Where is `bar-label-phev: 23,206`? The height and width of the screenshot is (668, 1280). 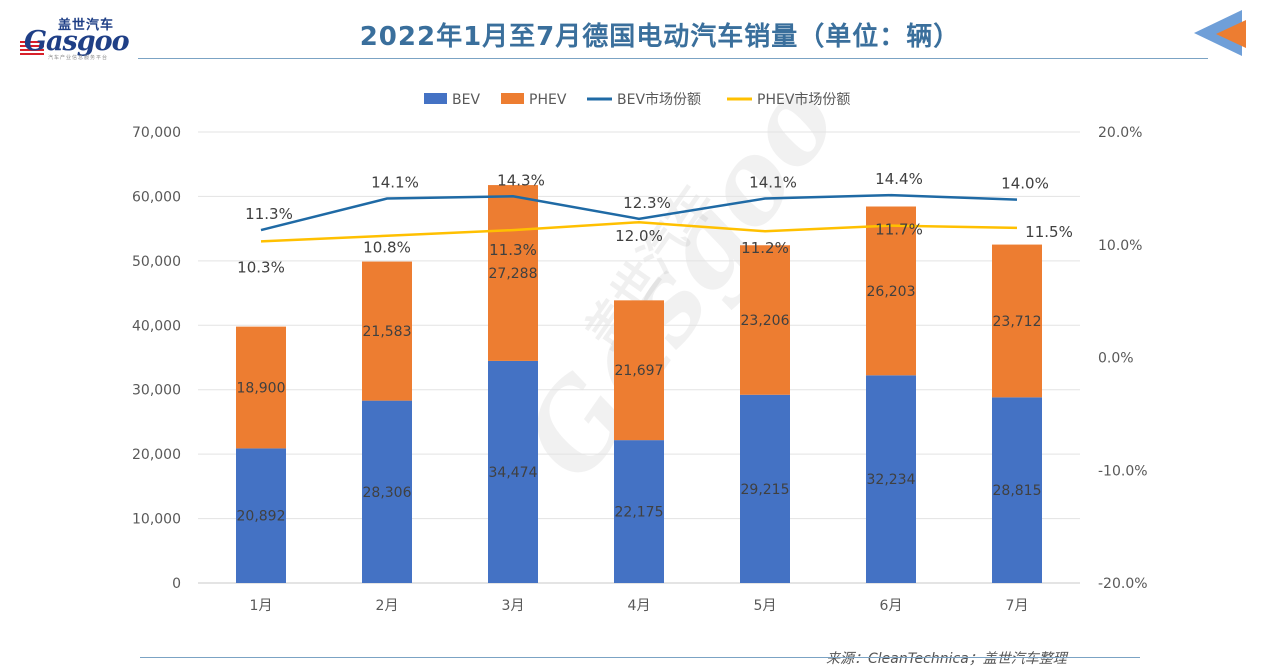
bar-label-phev: 23,206 is located at coordinates (765, 321).